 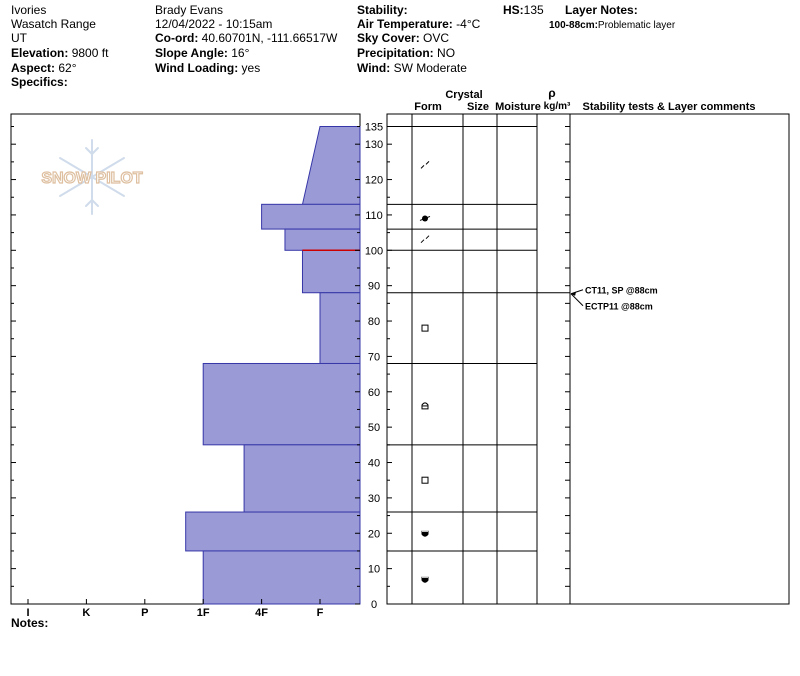 I want to click on sky-row: Sky Cover: OVC, so click(x=403, y=38).